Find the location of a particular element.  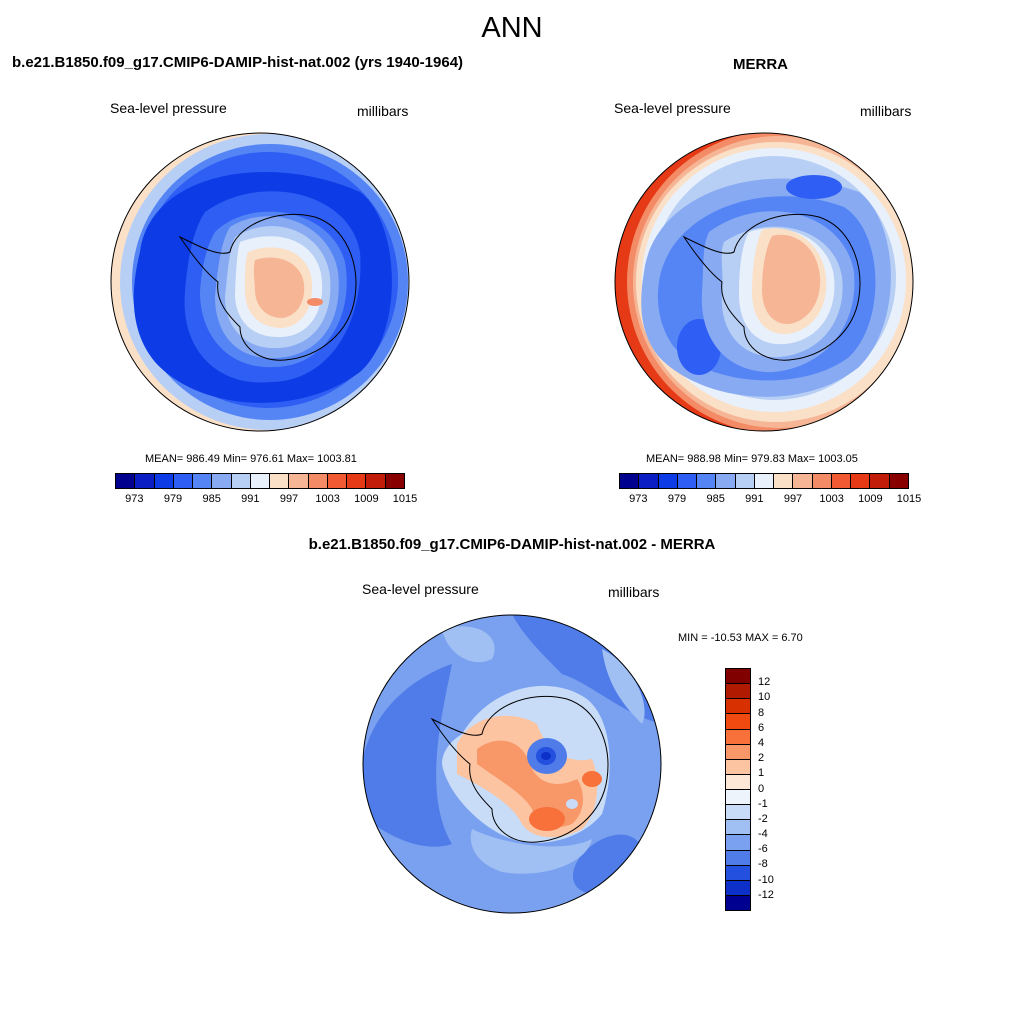

panel3-units-label: millibars is located at coordinates (634, 592).